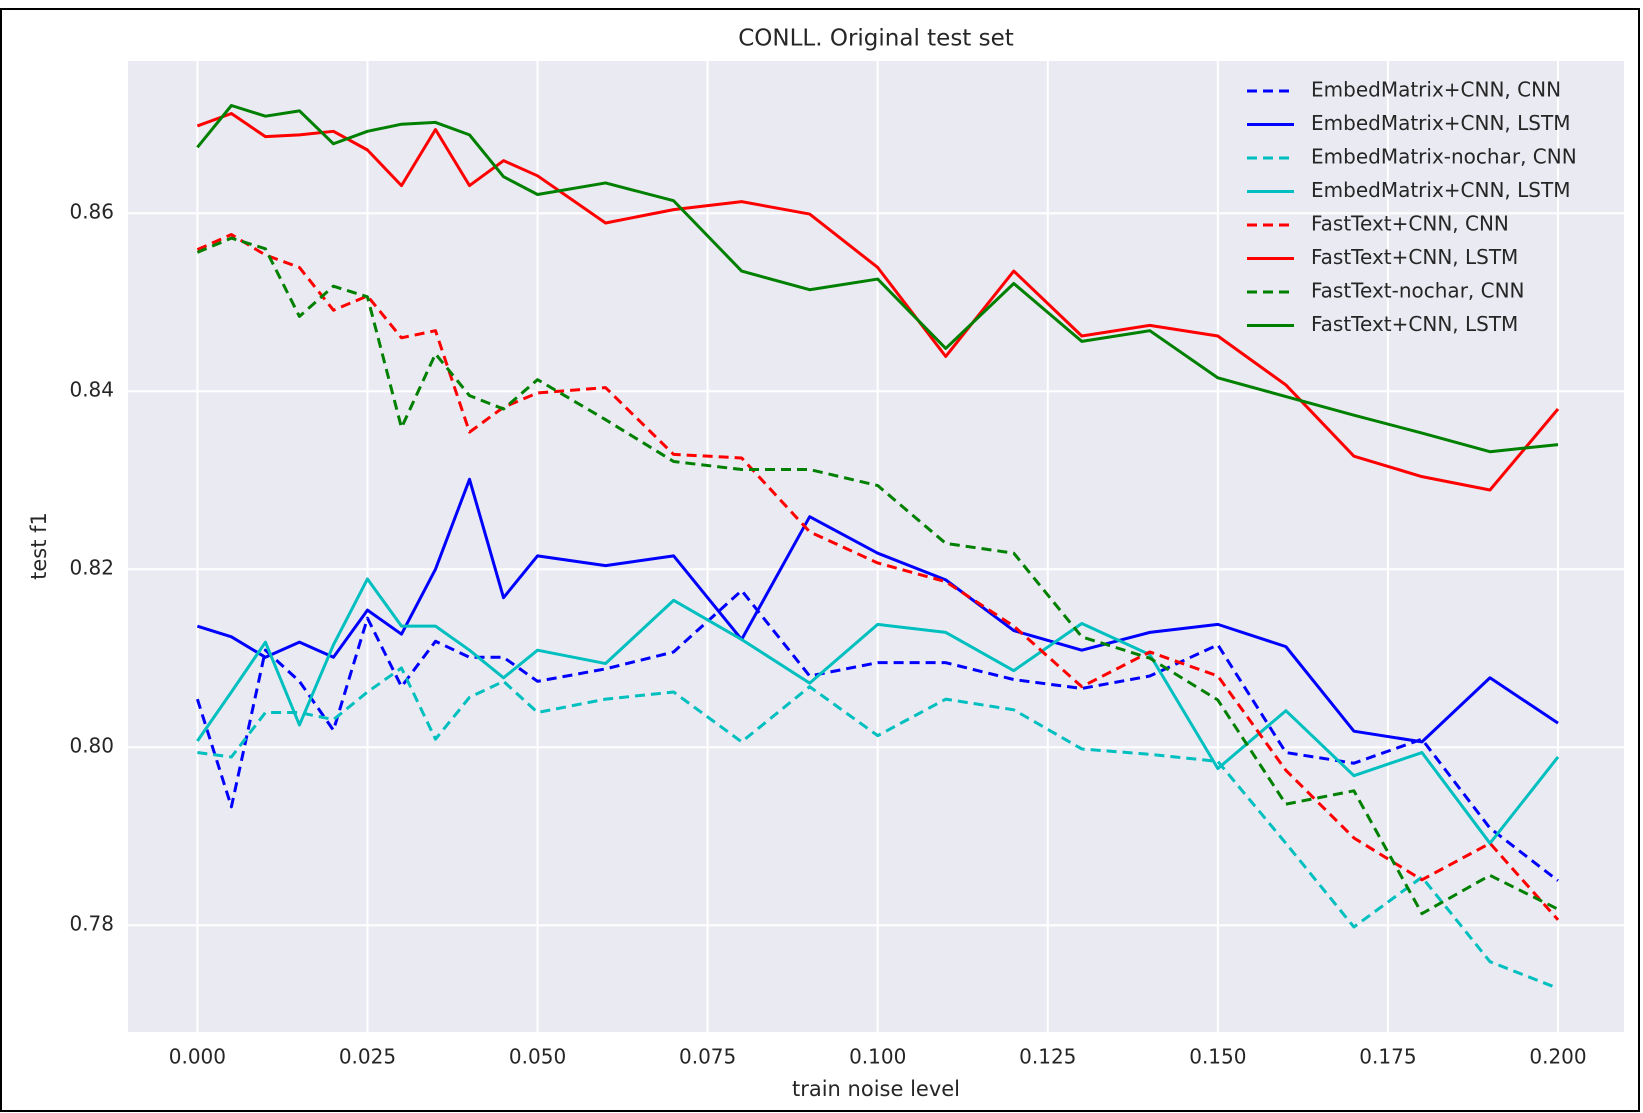  Describe the element at coordinates (877, 1057) in the screenshot. I see `x-tick-label: 0.100` at that location.